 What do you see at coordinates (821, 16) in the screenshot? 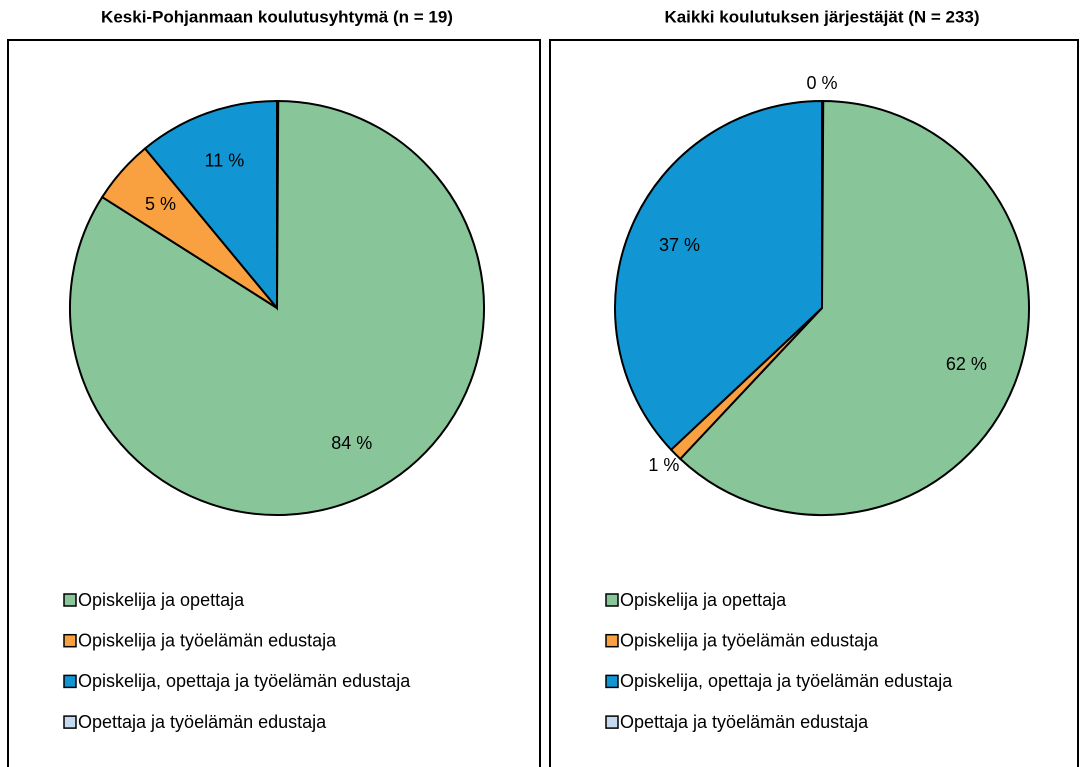
I see `chart-title: Kaikki koulutuksen järjestäjät (N = 233)` at bounding box center [821, 16].